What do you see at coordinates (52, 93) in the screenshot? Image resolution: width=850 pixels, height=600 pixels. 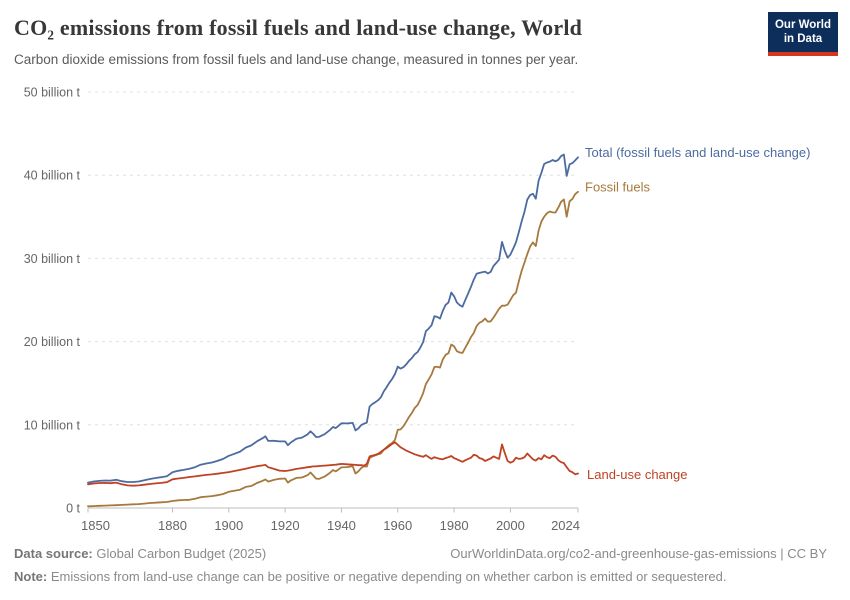 I see `y-tick-label: 50 billion t` at bounding box center [52, 93].